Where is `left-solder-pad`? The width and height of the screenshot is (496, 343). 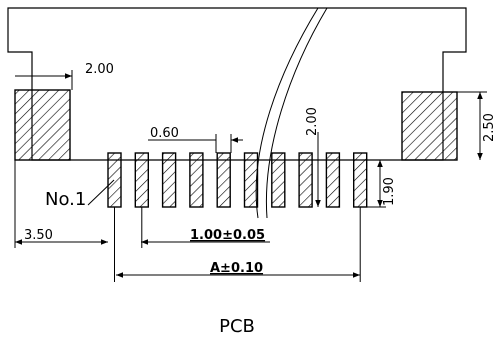 left-solder-pad is located at coordinates (42, 125).